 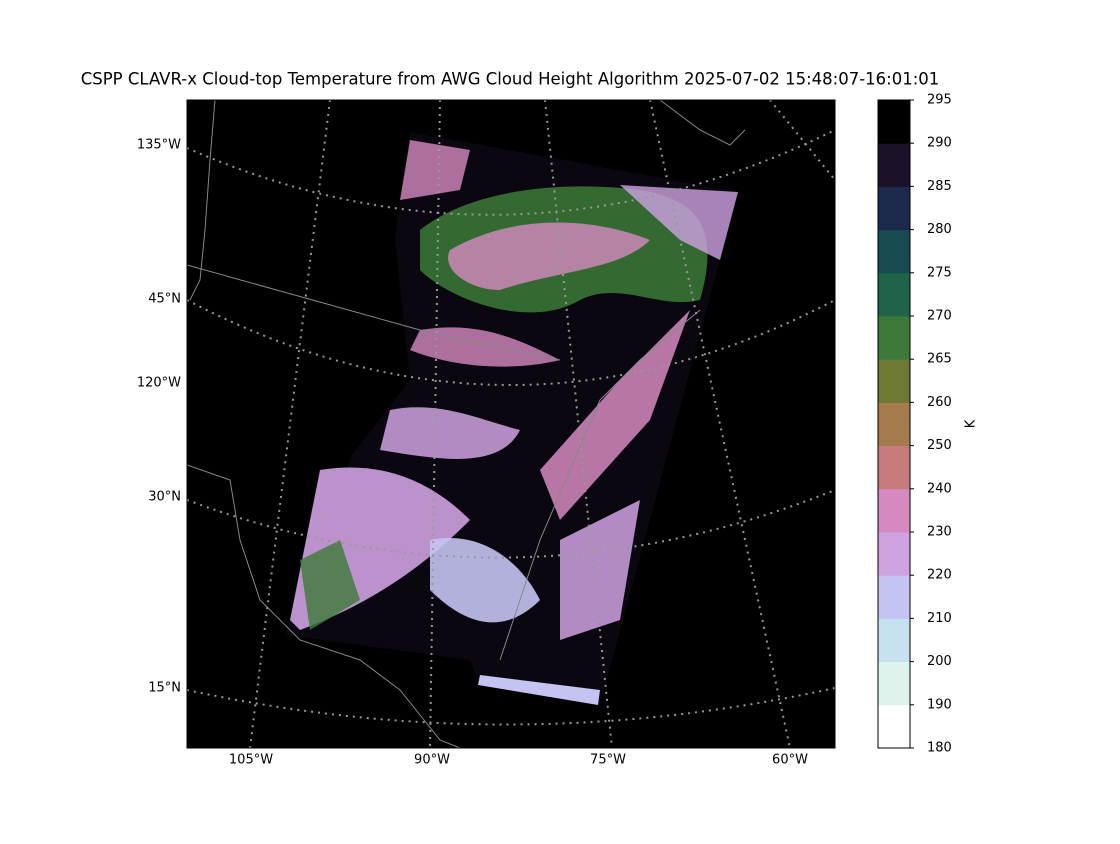 What do you see at coordinates (939, 272) in the screenshot?
I see `colorbar-tick-label: 275` at bounding box center [939, 272].